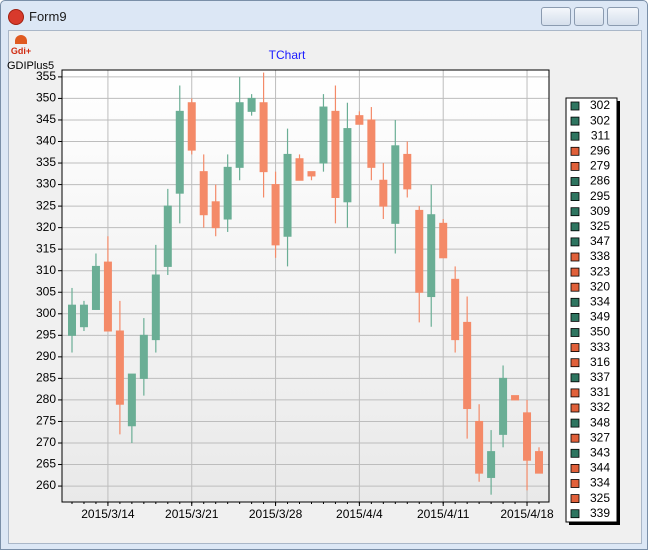  Describe the element at coordinates (600, 468) in the screenshot. I see `legend-label: 344` at that location.